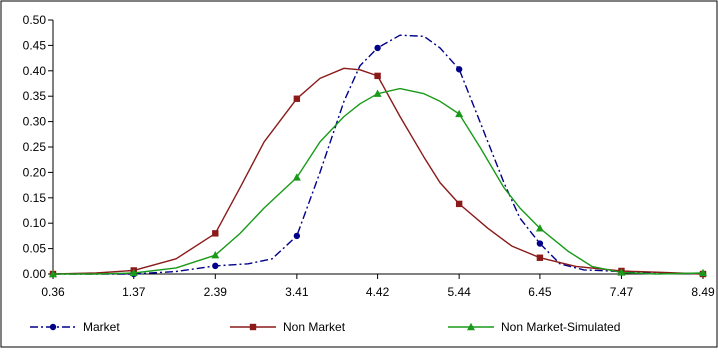  Describe the element at coordinates (101, 327) in the screenshot. I see `legend-label: Market` at that location.